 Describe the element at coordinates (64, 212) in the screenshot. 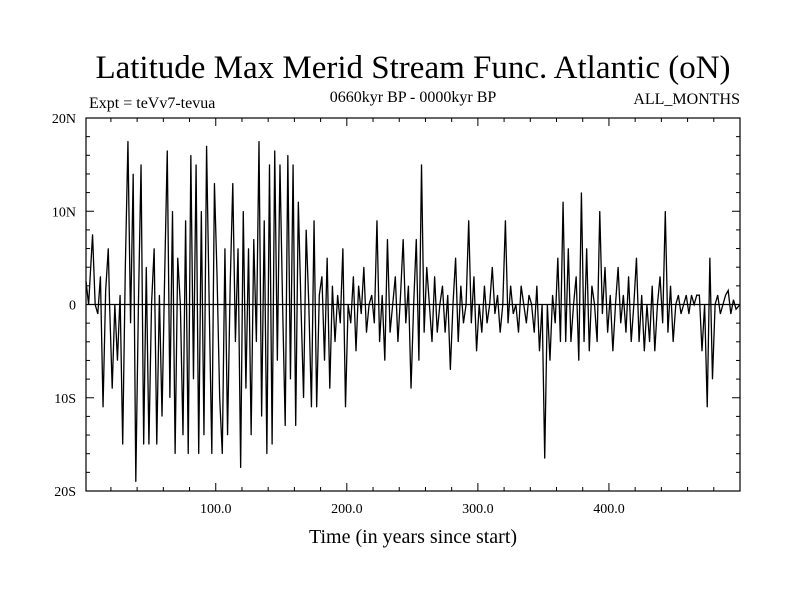

I see `y-tick-label: 10N` at that location.